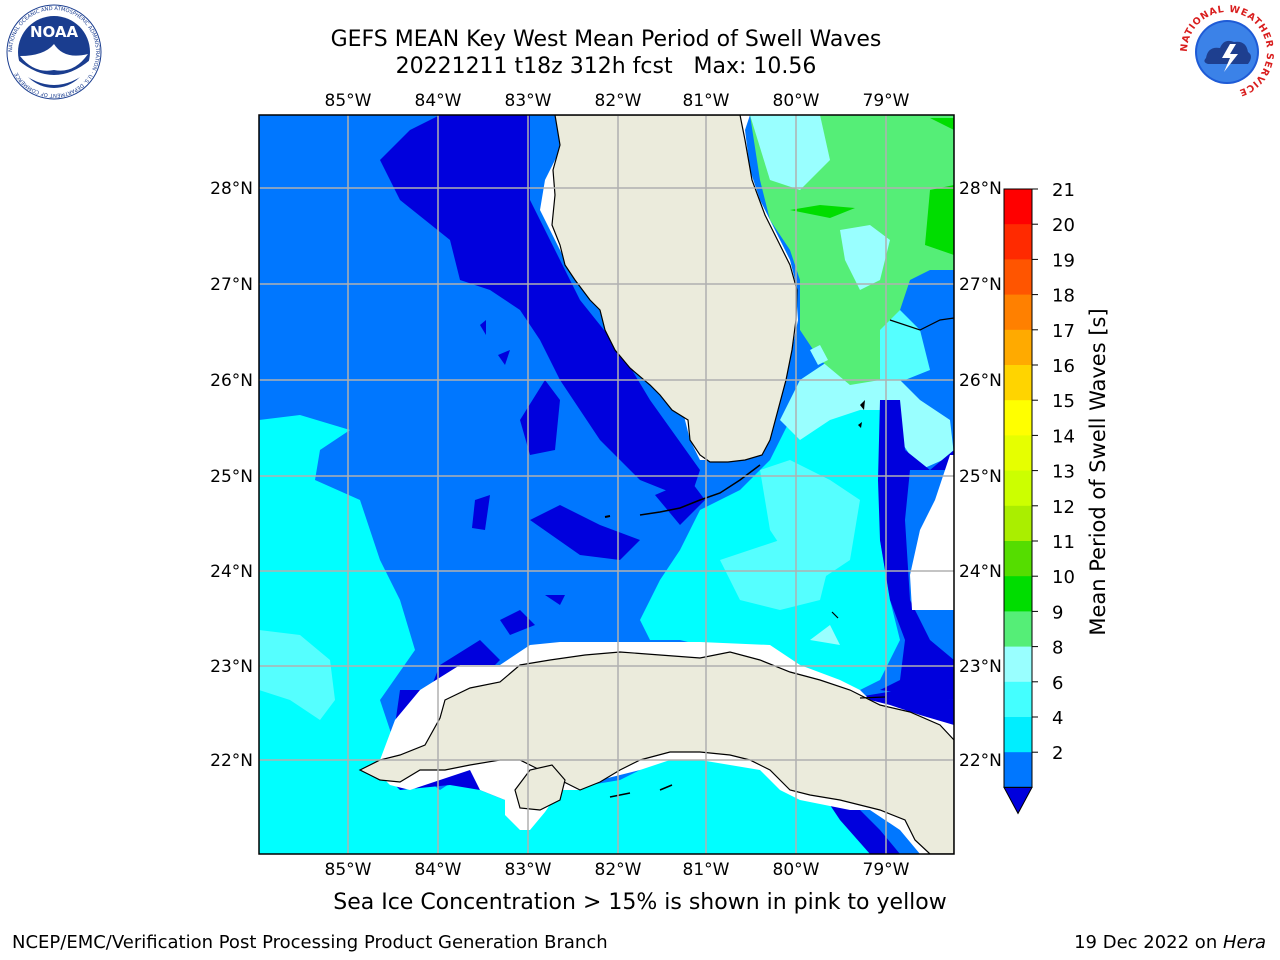 Image resolution: width=1280 pixels, height=960 pixels. What do you see at coordinates (1227, 52) in the screenshot?
I see `nws-logo: NATIONAL WEATHER SERVICE` at bounding box center [1227, 52].